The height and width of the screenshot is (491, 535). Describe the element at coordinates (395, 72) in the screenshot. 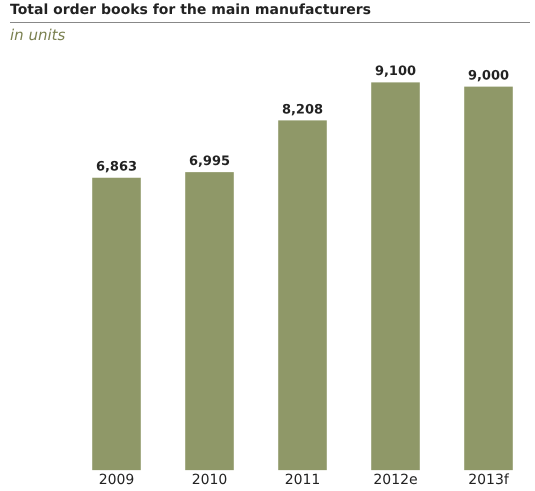

I see `data-label: 9,100` at that location.